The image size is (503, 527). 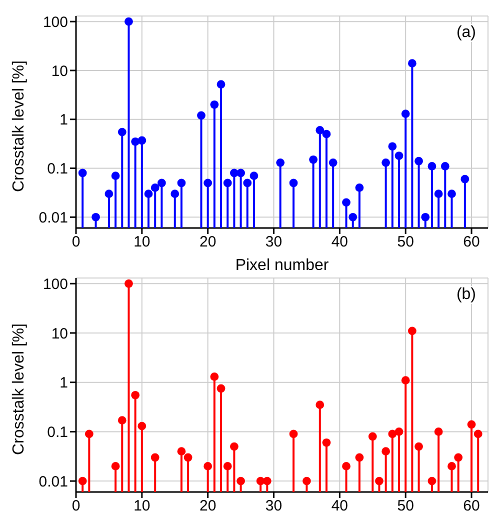 What do you see at coordinates (466, 33) in the screenshot?
I see `annotation: (a)` at bounding box center [466, 33].